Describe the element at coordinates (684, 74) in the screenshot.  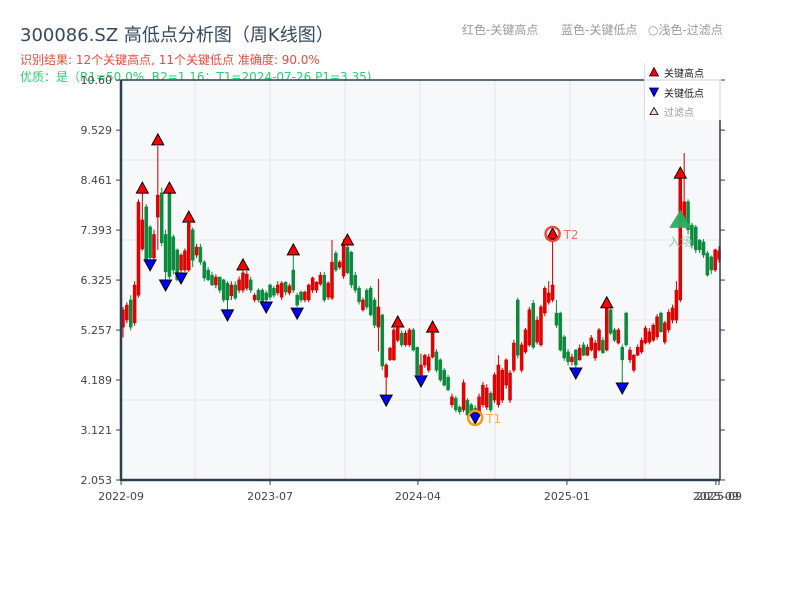
I see `legend-label: 关键高点` at that location.